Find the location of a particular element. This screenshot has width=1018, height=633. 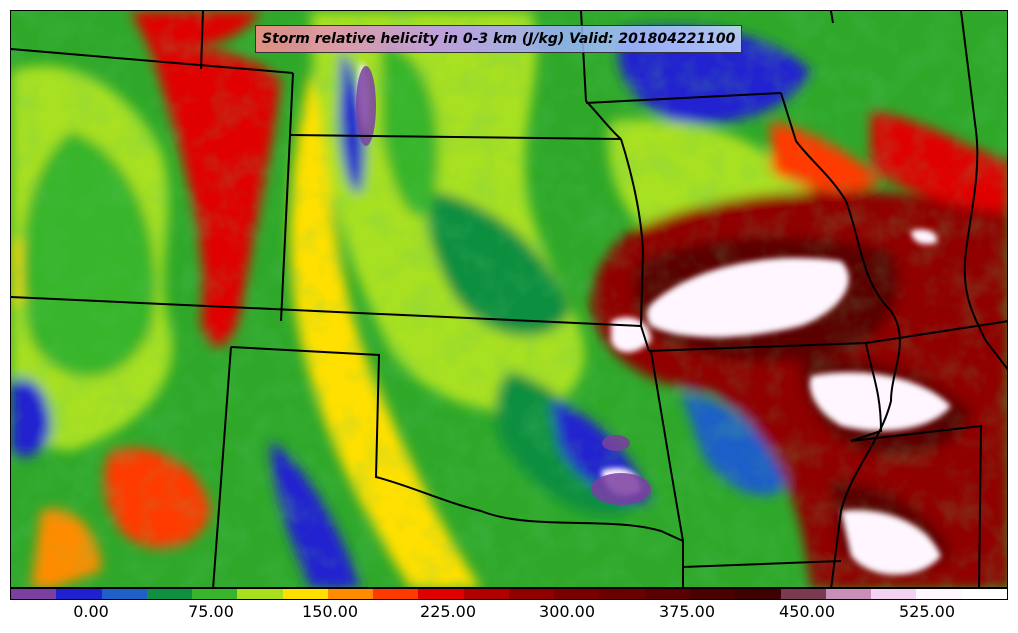

colorbar is located at coordinates (509, 594).